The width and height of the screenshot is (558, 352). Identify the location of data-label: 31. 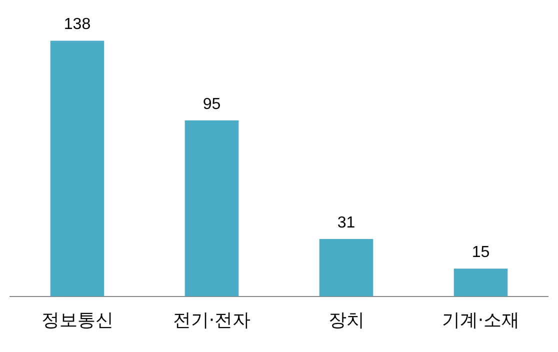
(346, 223).